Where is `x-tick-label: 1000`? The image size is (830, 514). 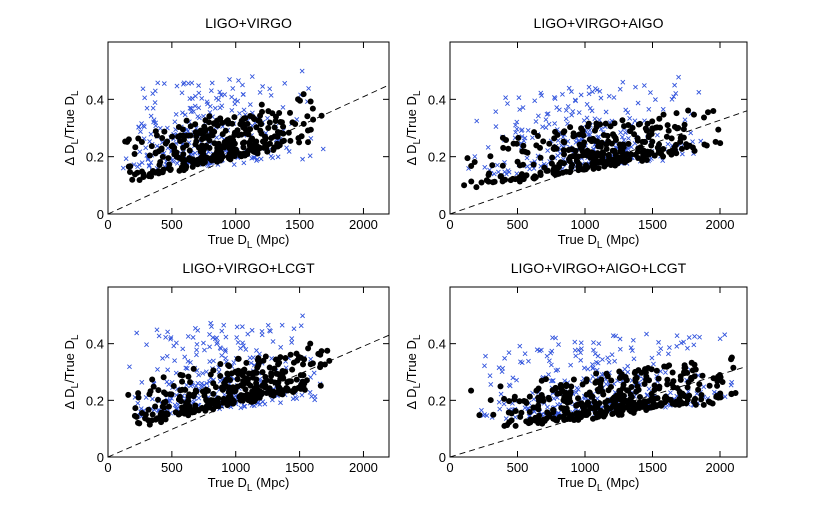 x-tick-label: 1000 is located at coordinates (585, 224).